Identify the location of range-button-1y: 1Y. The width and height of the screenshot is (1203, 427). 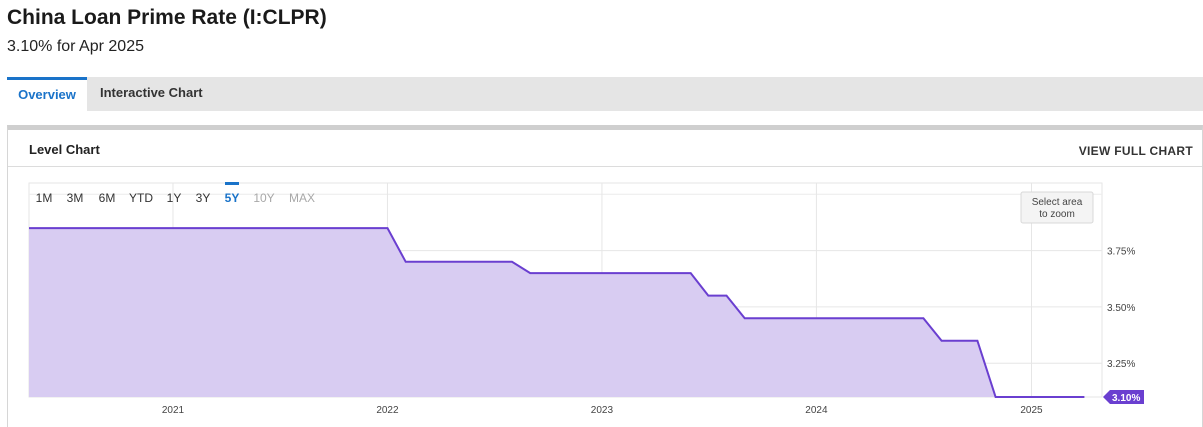
(174, 198).